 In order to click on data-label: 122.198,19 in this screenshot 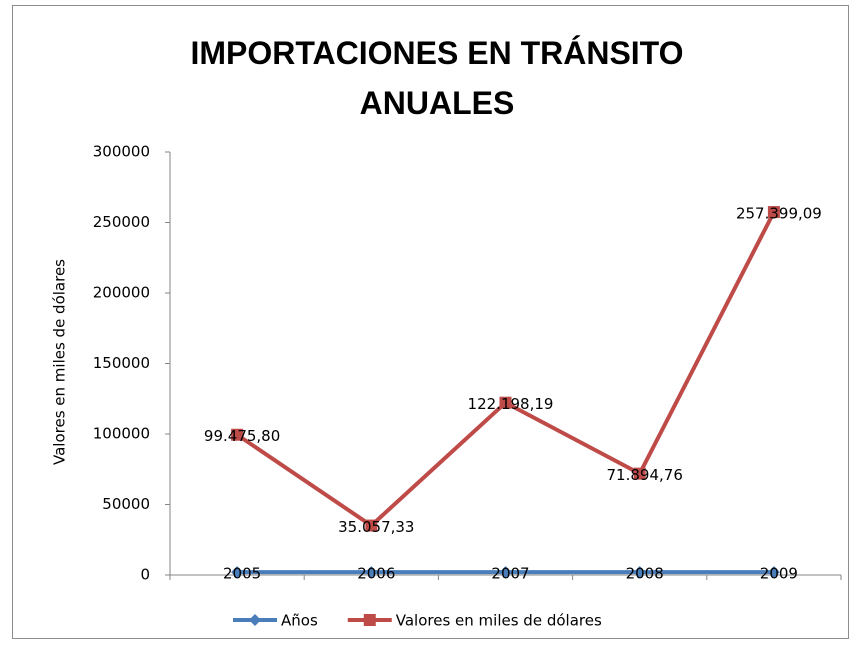, I will do `click(511, 404)`.